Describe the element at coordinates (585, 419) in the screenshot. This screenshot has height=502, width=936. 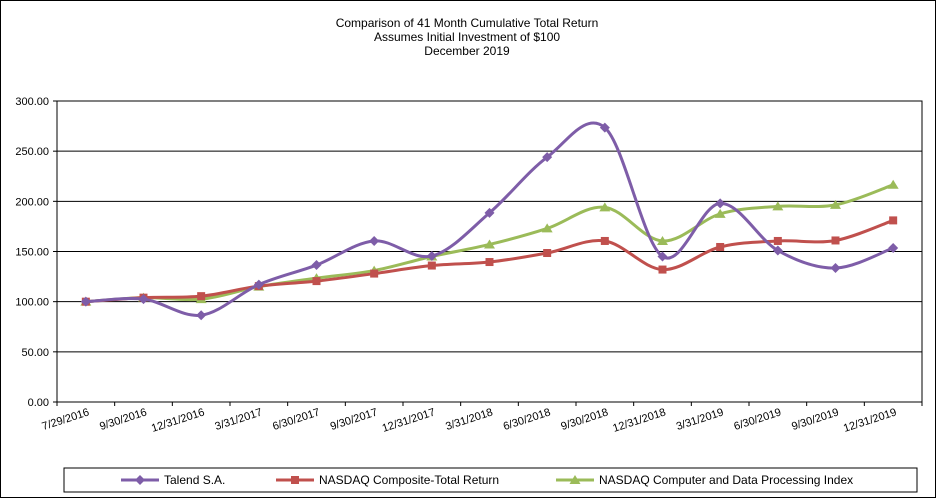
I see `x-tick-label-9: 9/30/2018` at that location.